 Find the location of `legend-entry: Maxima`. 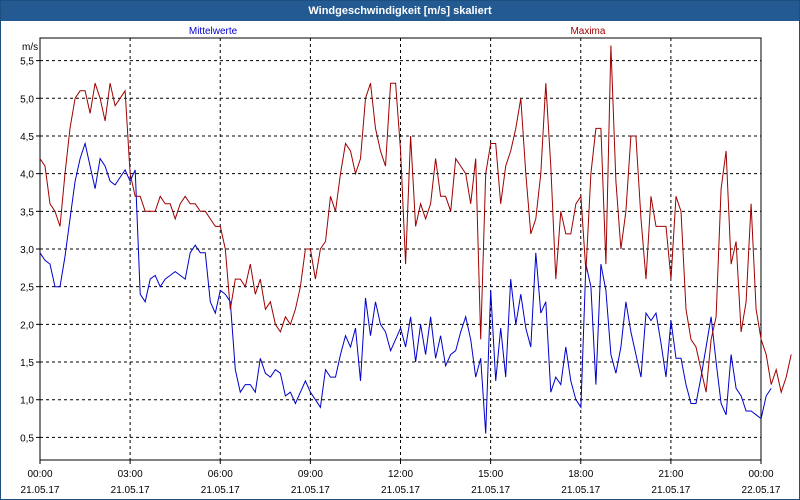

legend-entry: Maxima is located at coordinates (587, 31).